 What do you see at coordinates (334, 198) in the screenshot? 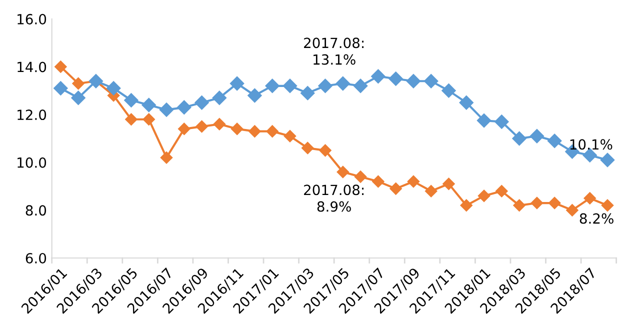
I see `annotation: 2017.08: 8.9%` at bounding box center [334, 198].